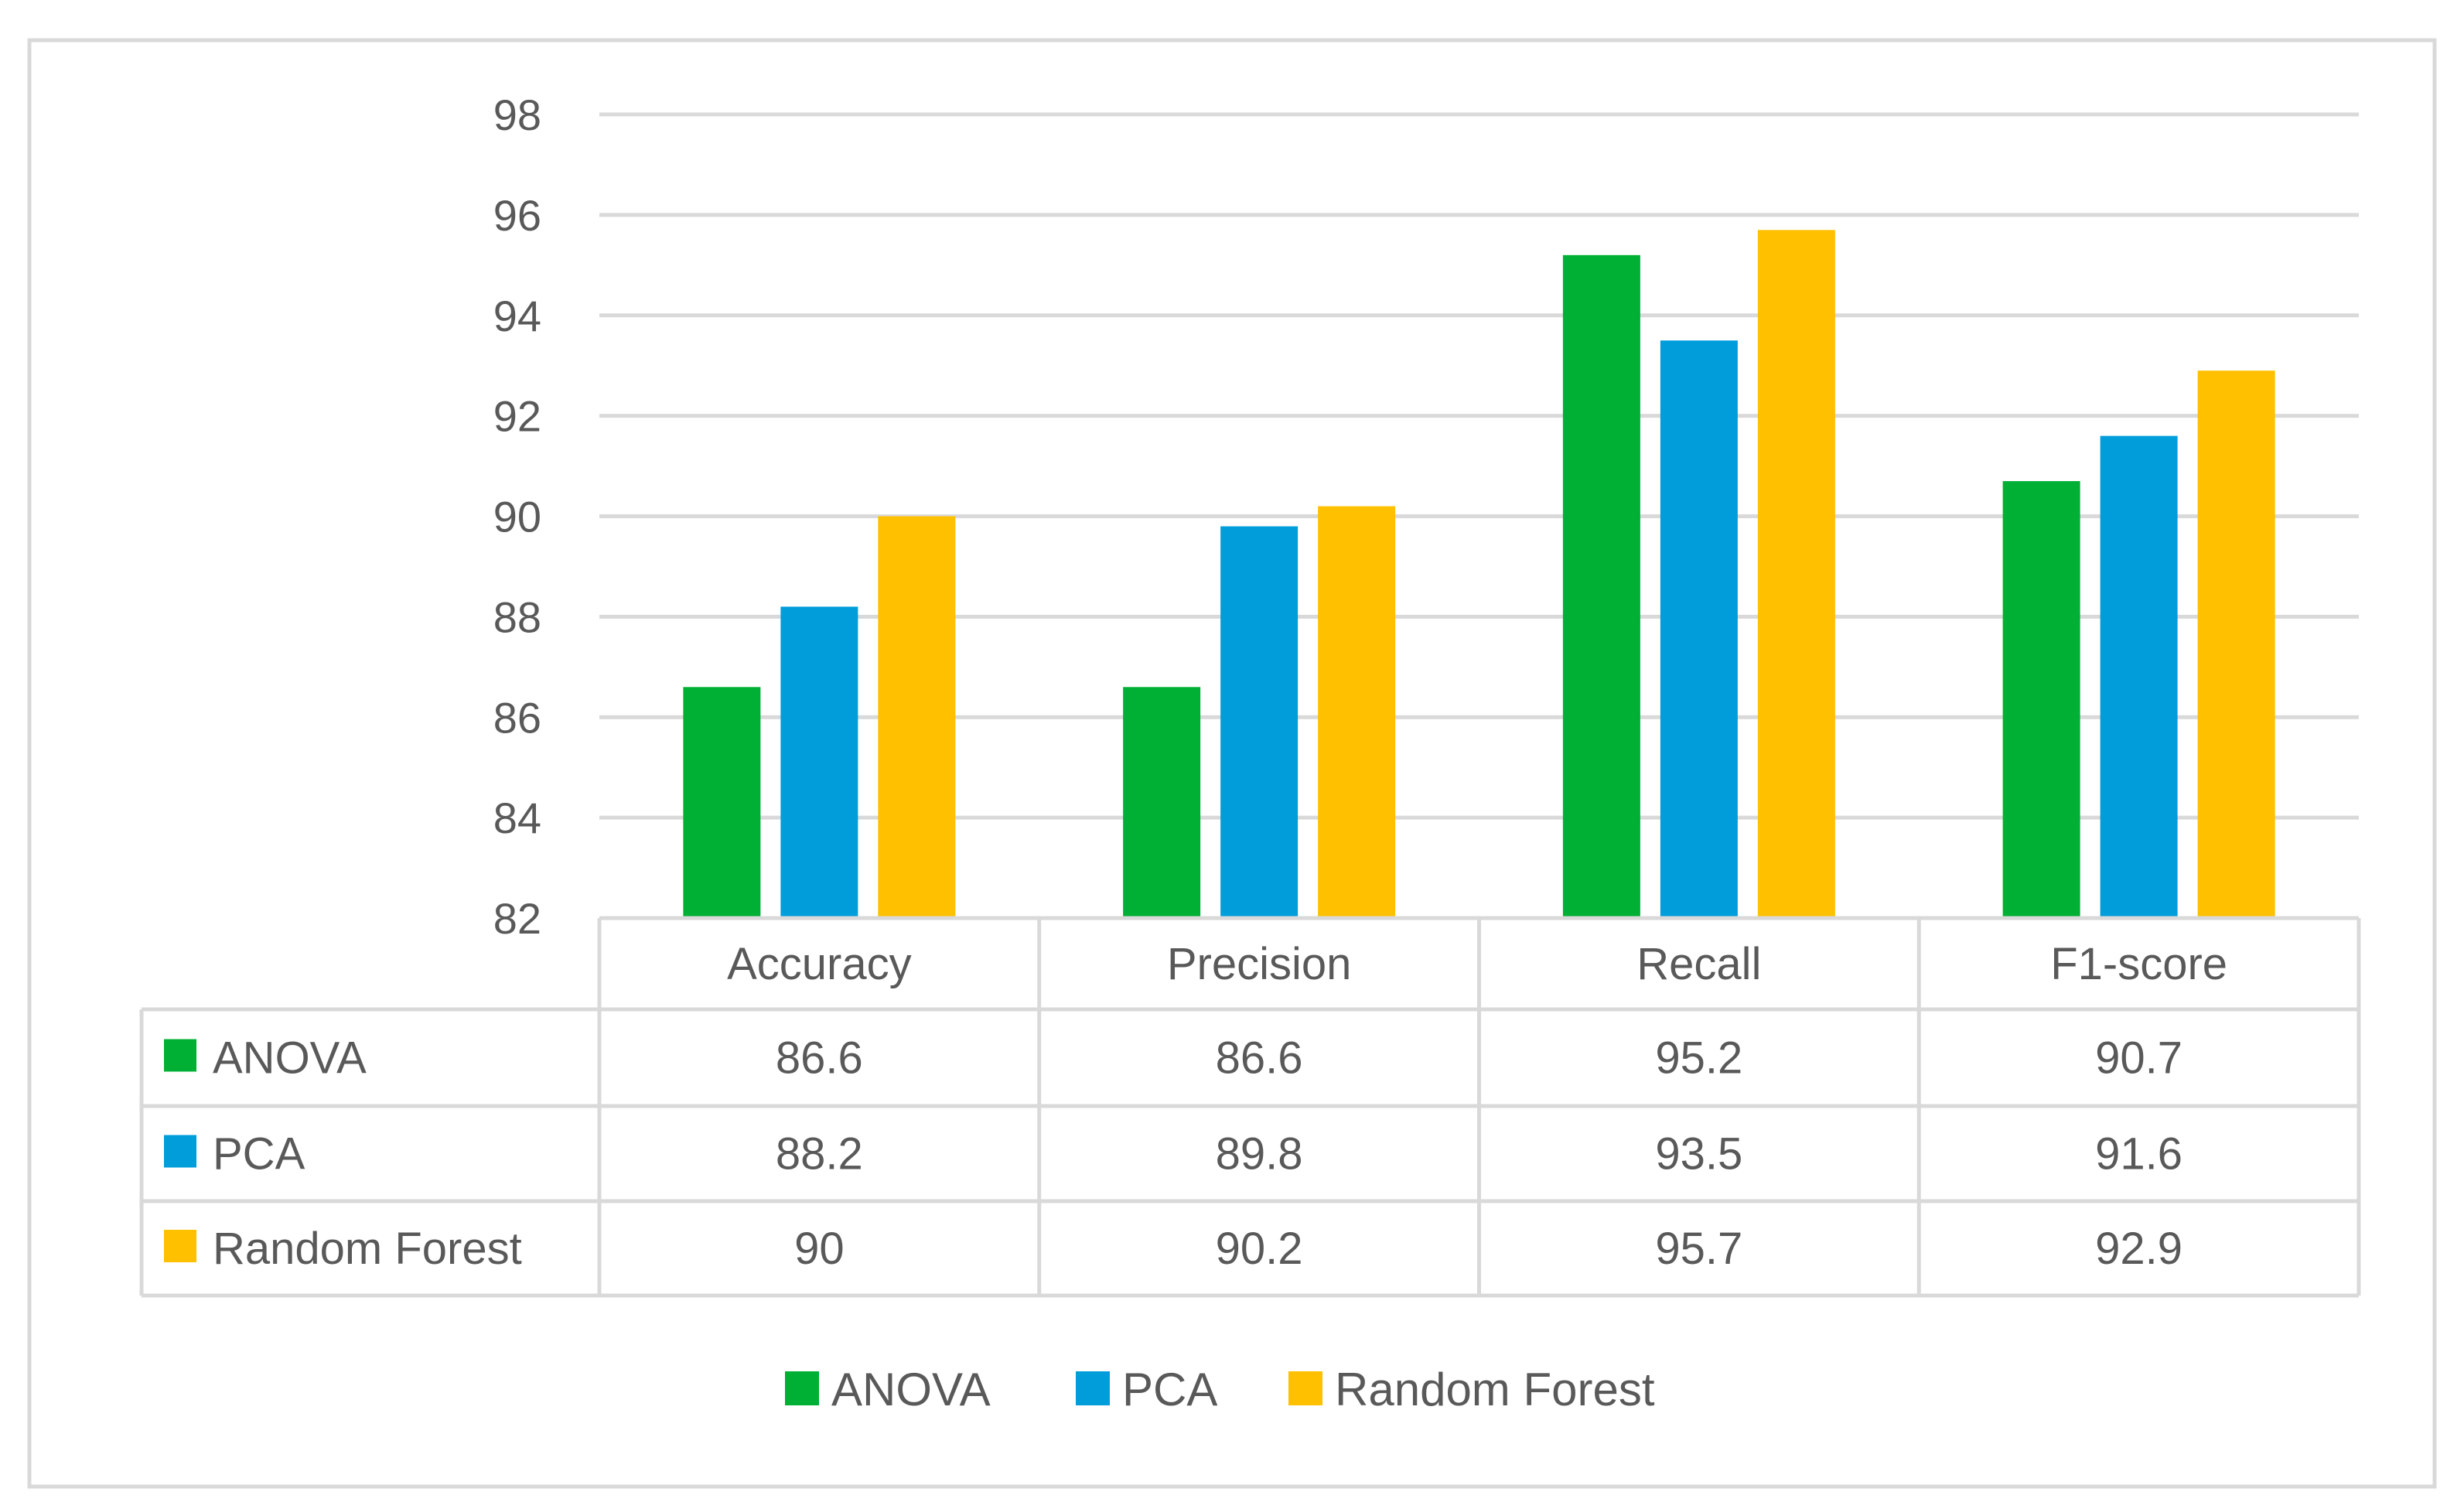 The width and height of the screenshot is (2464, 1509). What do you see at coordinates (517, 416) in the screenshot?
I see `y-tick-label: 92` at bounding box center [517, 416].